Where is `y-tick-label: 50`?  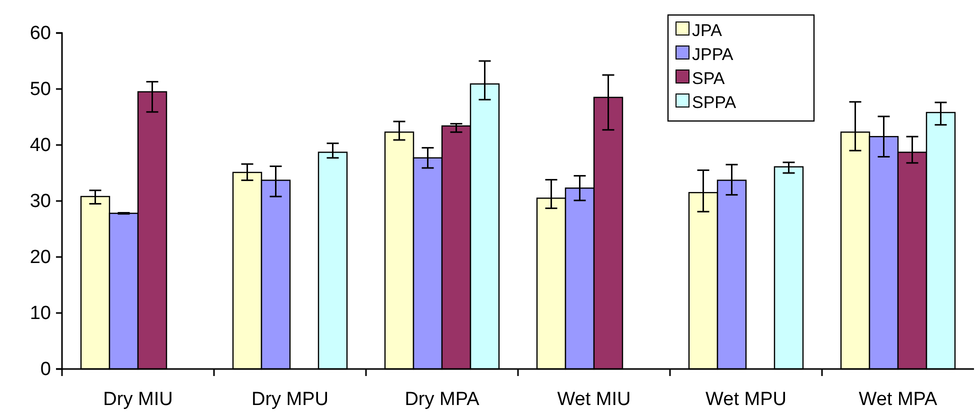 y-tick-label: 50 is located at coordinates (40, 89).